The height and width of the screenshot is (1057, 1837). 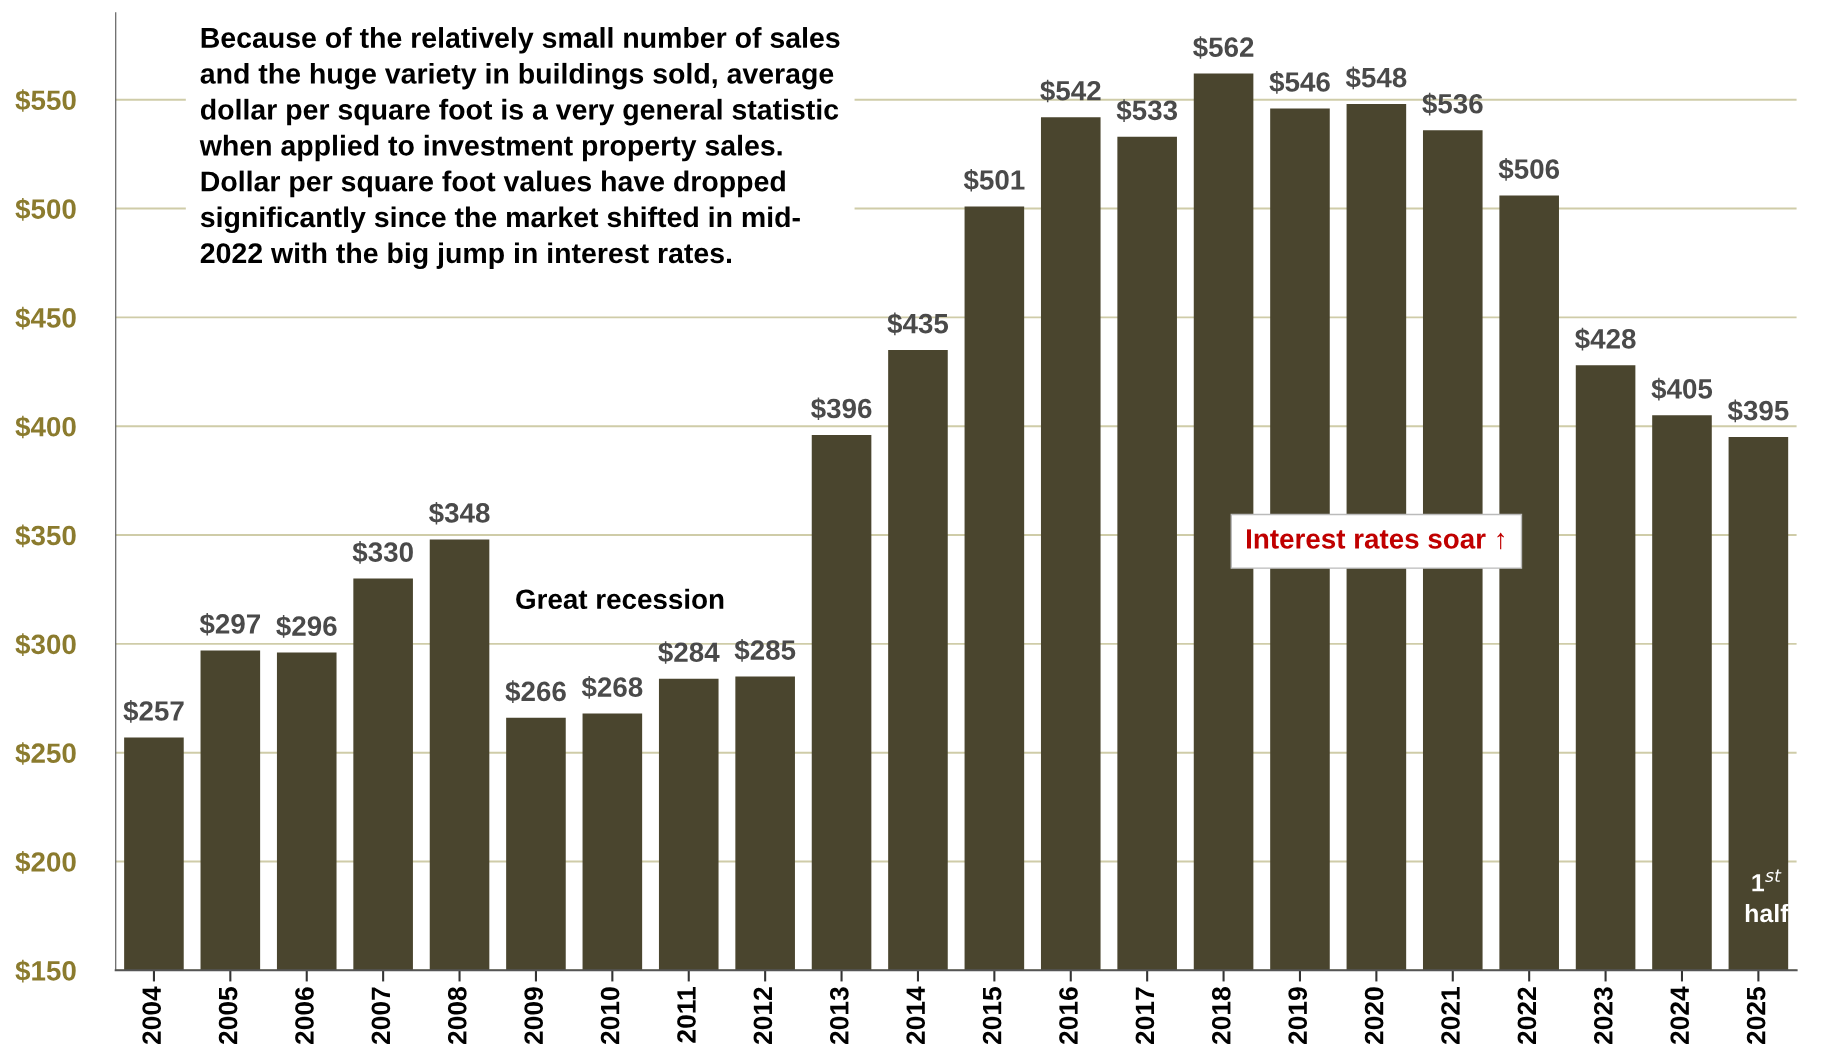 What do you see at coordinates (459, 513) in the screenshot?
I see `data-label: $348` at bounding box center [459, 513].